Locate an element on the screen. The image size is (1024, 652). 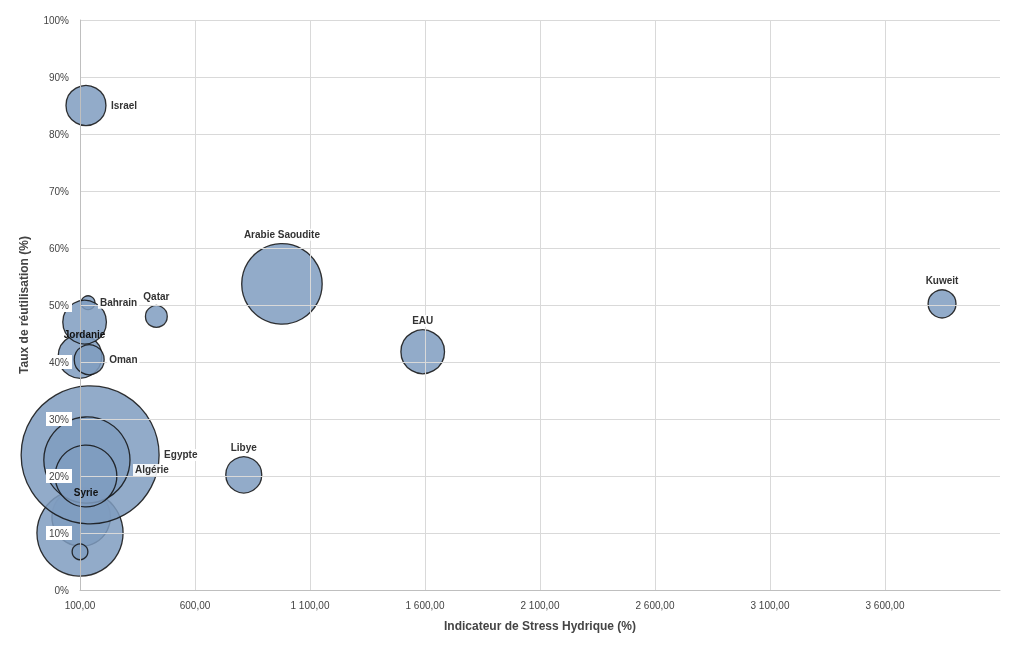
y-tick-label: 40% is located at coordinates (59, 362).